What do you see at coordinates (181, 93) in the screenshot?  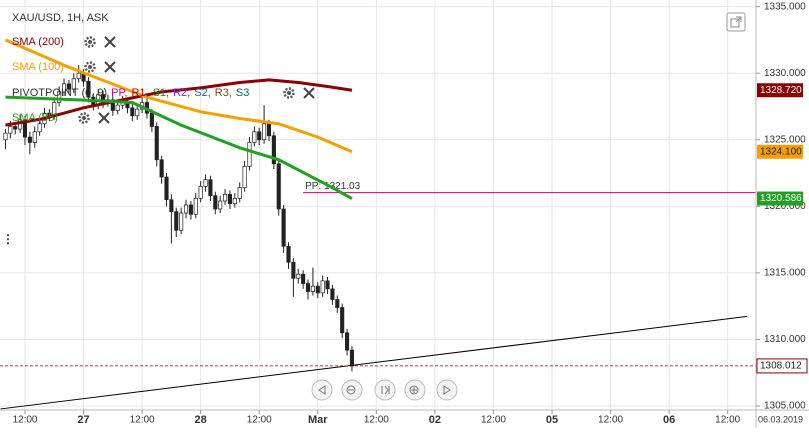 I see `pivot-level: R2,` at bounding box center [181, 93].